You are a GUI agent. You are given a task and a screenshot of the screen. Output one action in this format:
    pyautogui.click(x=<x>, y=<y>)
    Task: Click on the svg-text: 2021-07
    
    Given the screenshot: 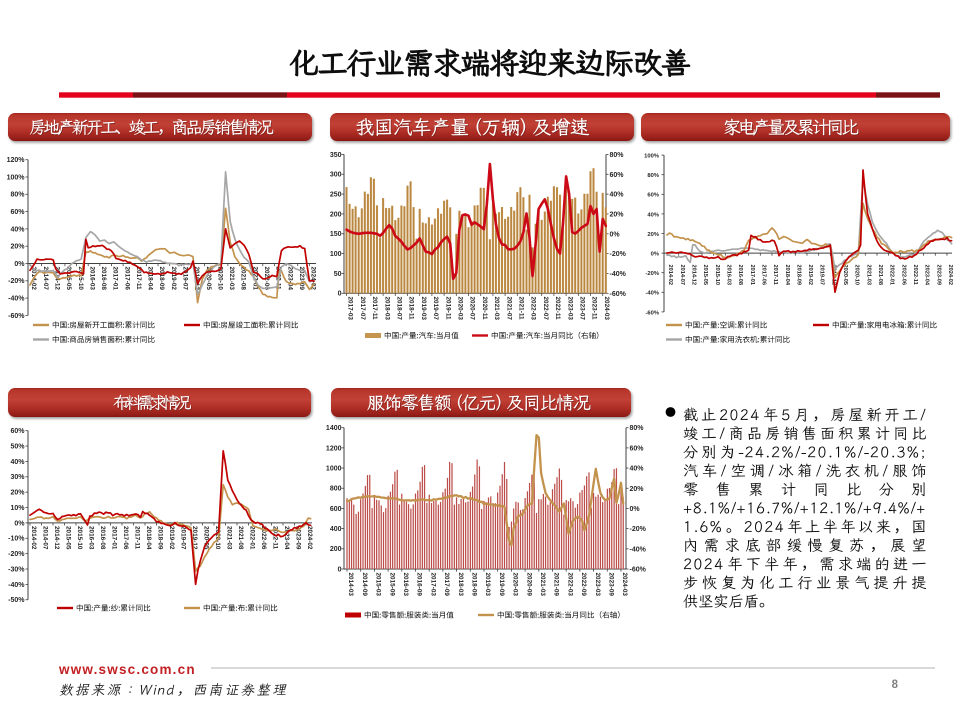 What is the action you would take?
    pyautogui.click(x=508, y=309)
    